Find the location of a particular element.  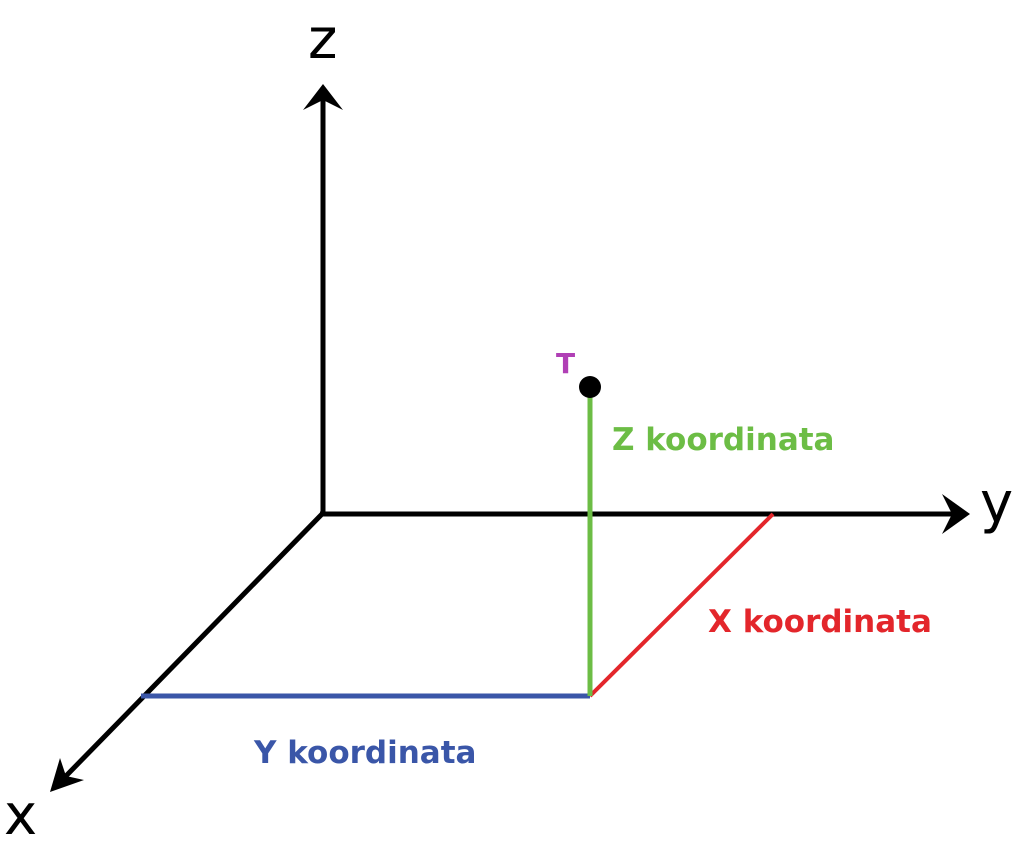

x-coordinate-label: X koordinata is located at coordinates (820, 622).